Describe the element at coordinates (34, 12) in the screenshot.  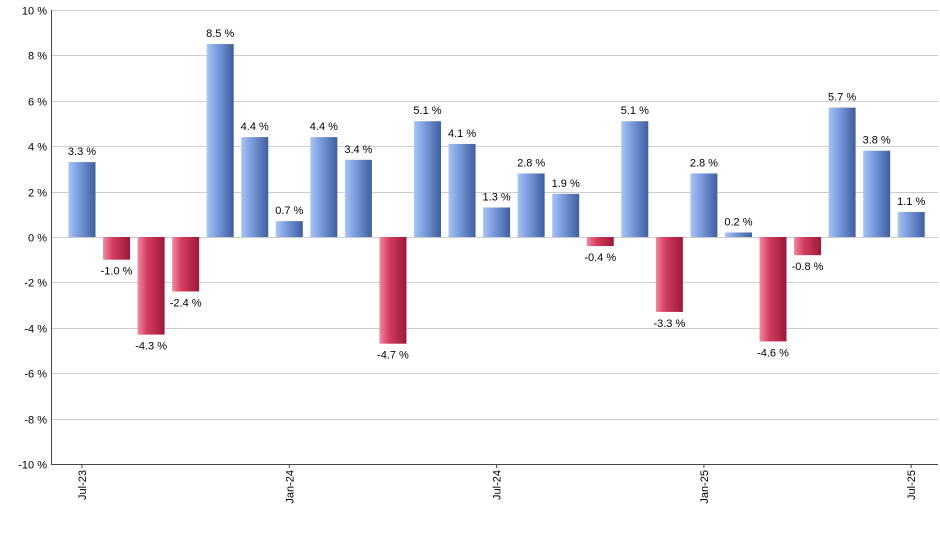
I see `y-tick-label: 10 %` at that location.